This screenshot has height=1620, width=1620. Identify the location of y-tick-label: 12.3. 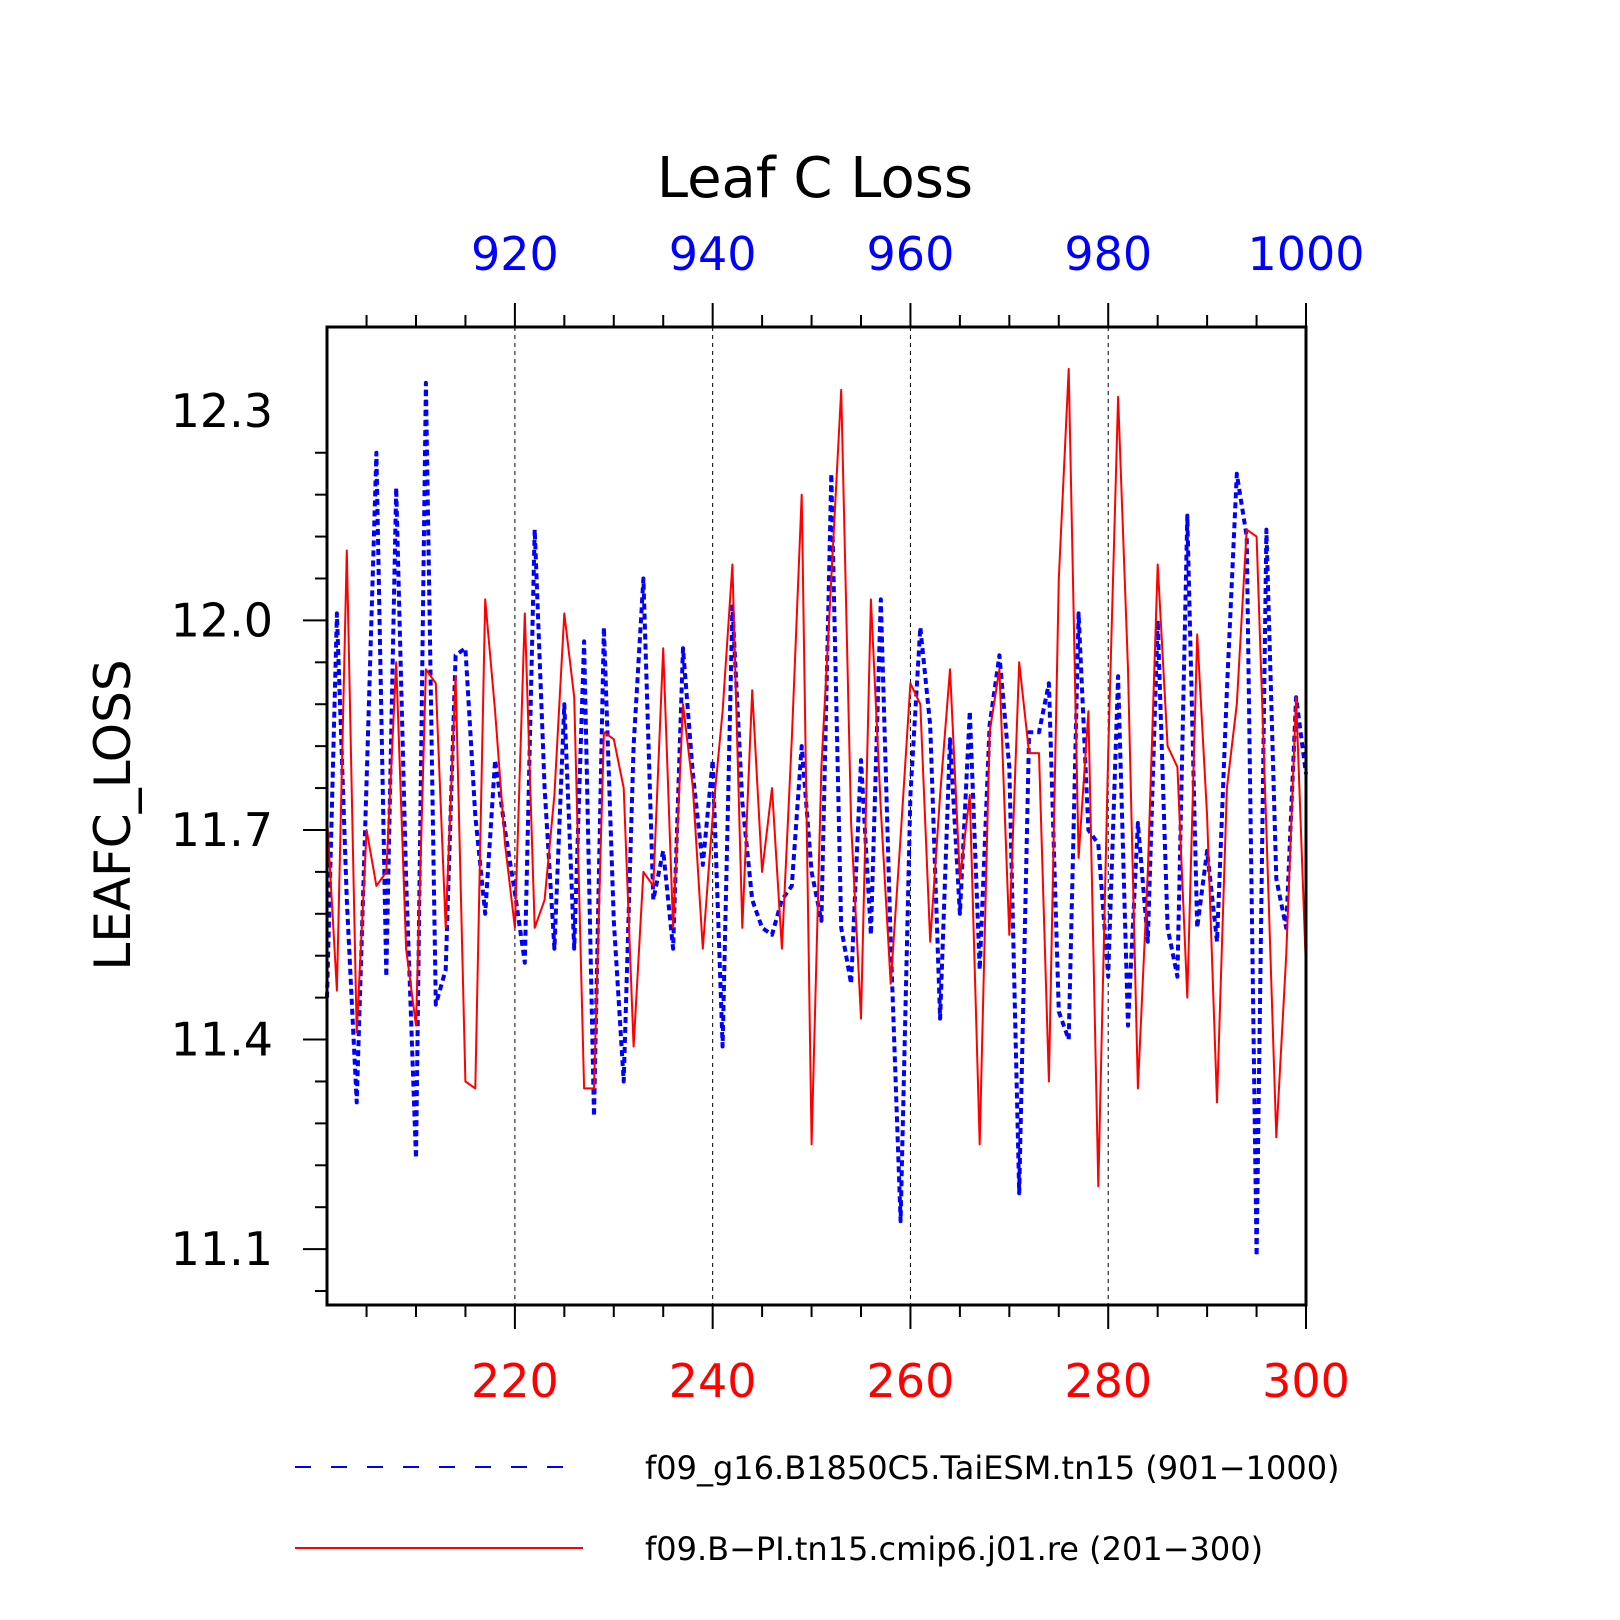
(222, 411).